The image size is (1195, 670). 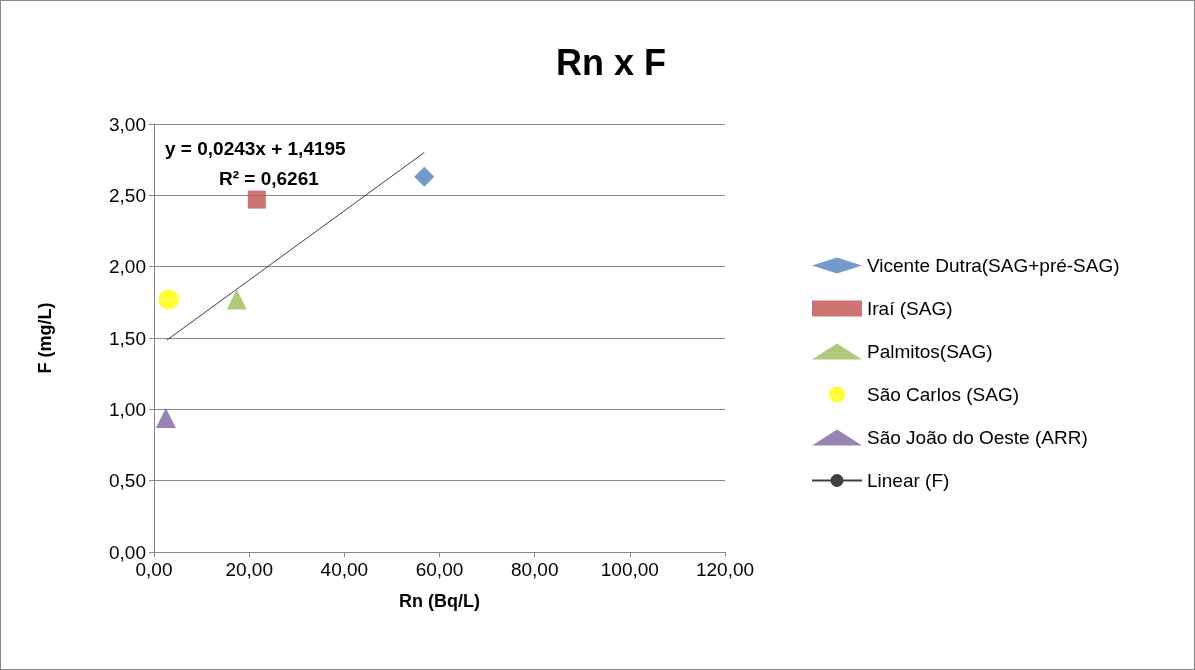 I want to click on x-tick-label: 20,00, so click(x=249, y=569).